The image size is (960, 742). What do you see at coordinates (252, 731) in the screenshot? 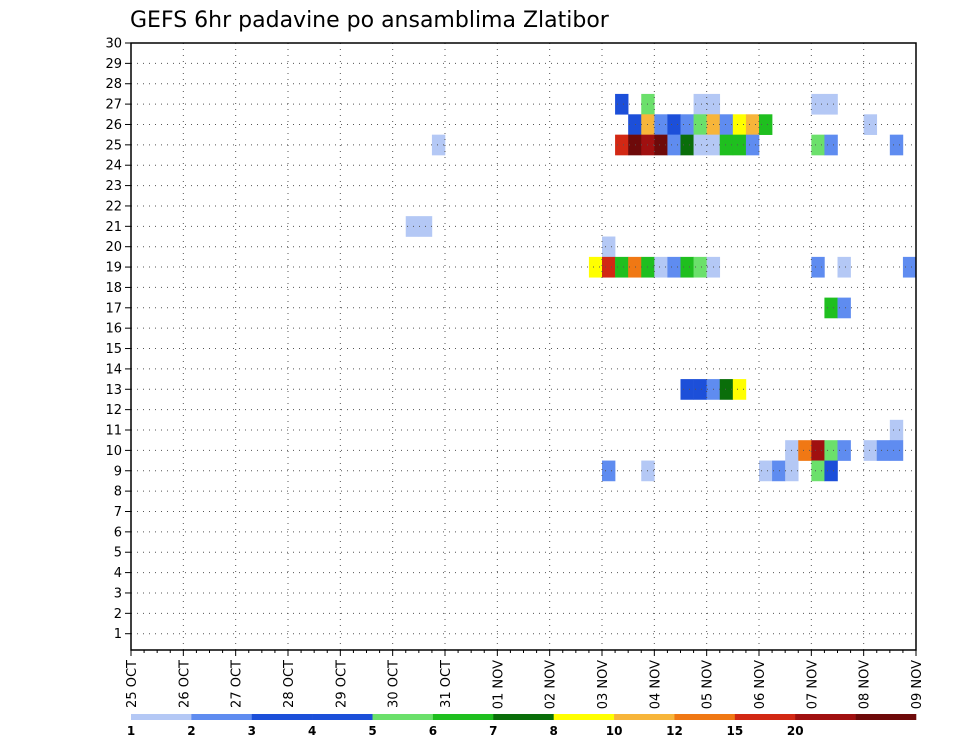
I see `colorbar-label: 3` at bounding box center [252, 731].